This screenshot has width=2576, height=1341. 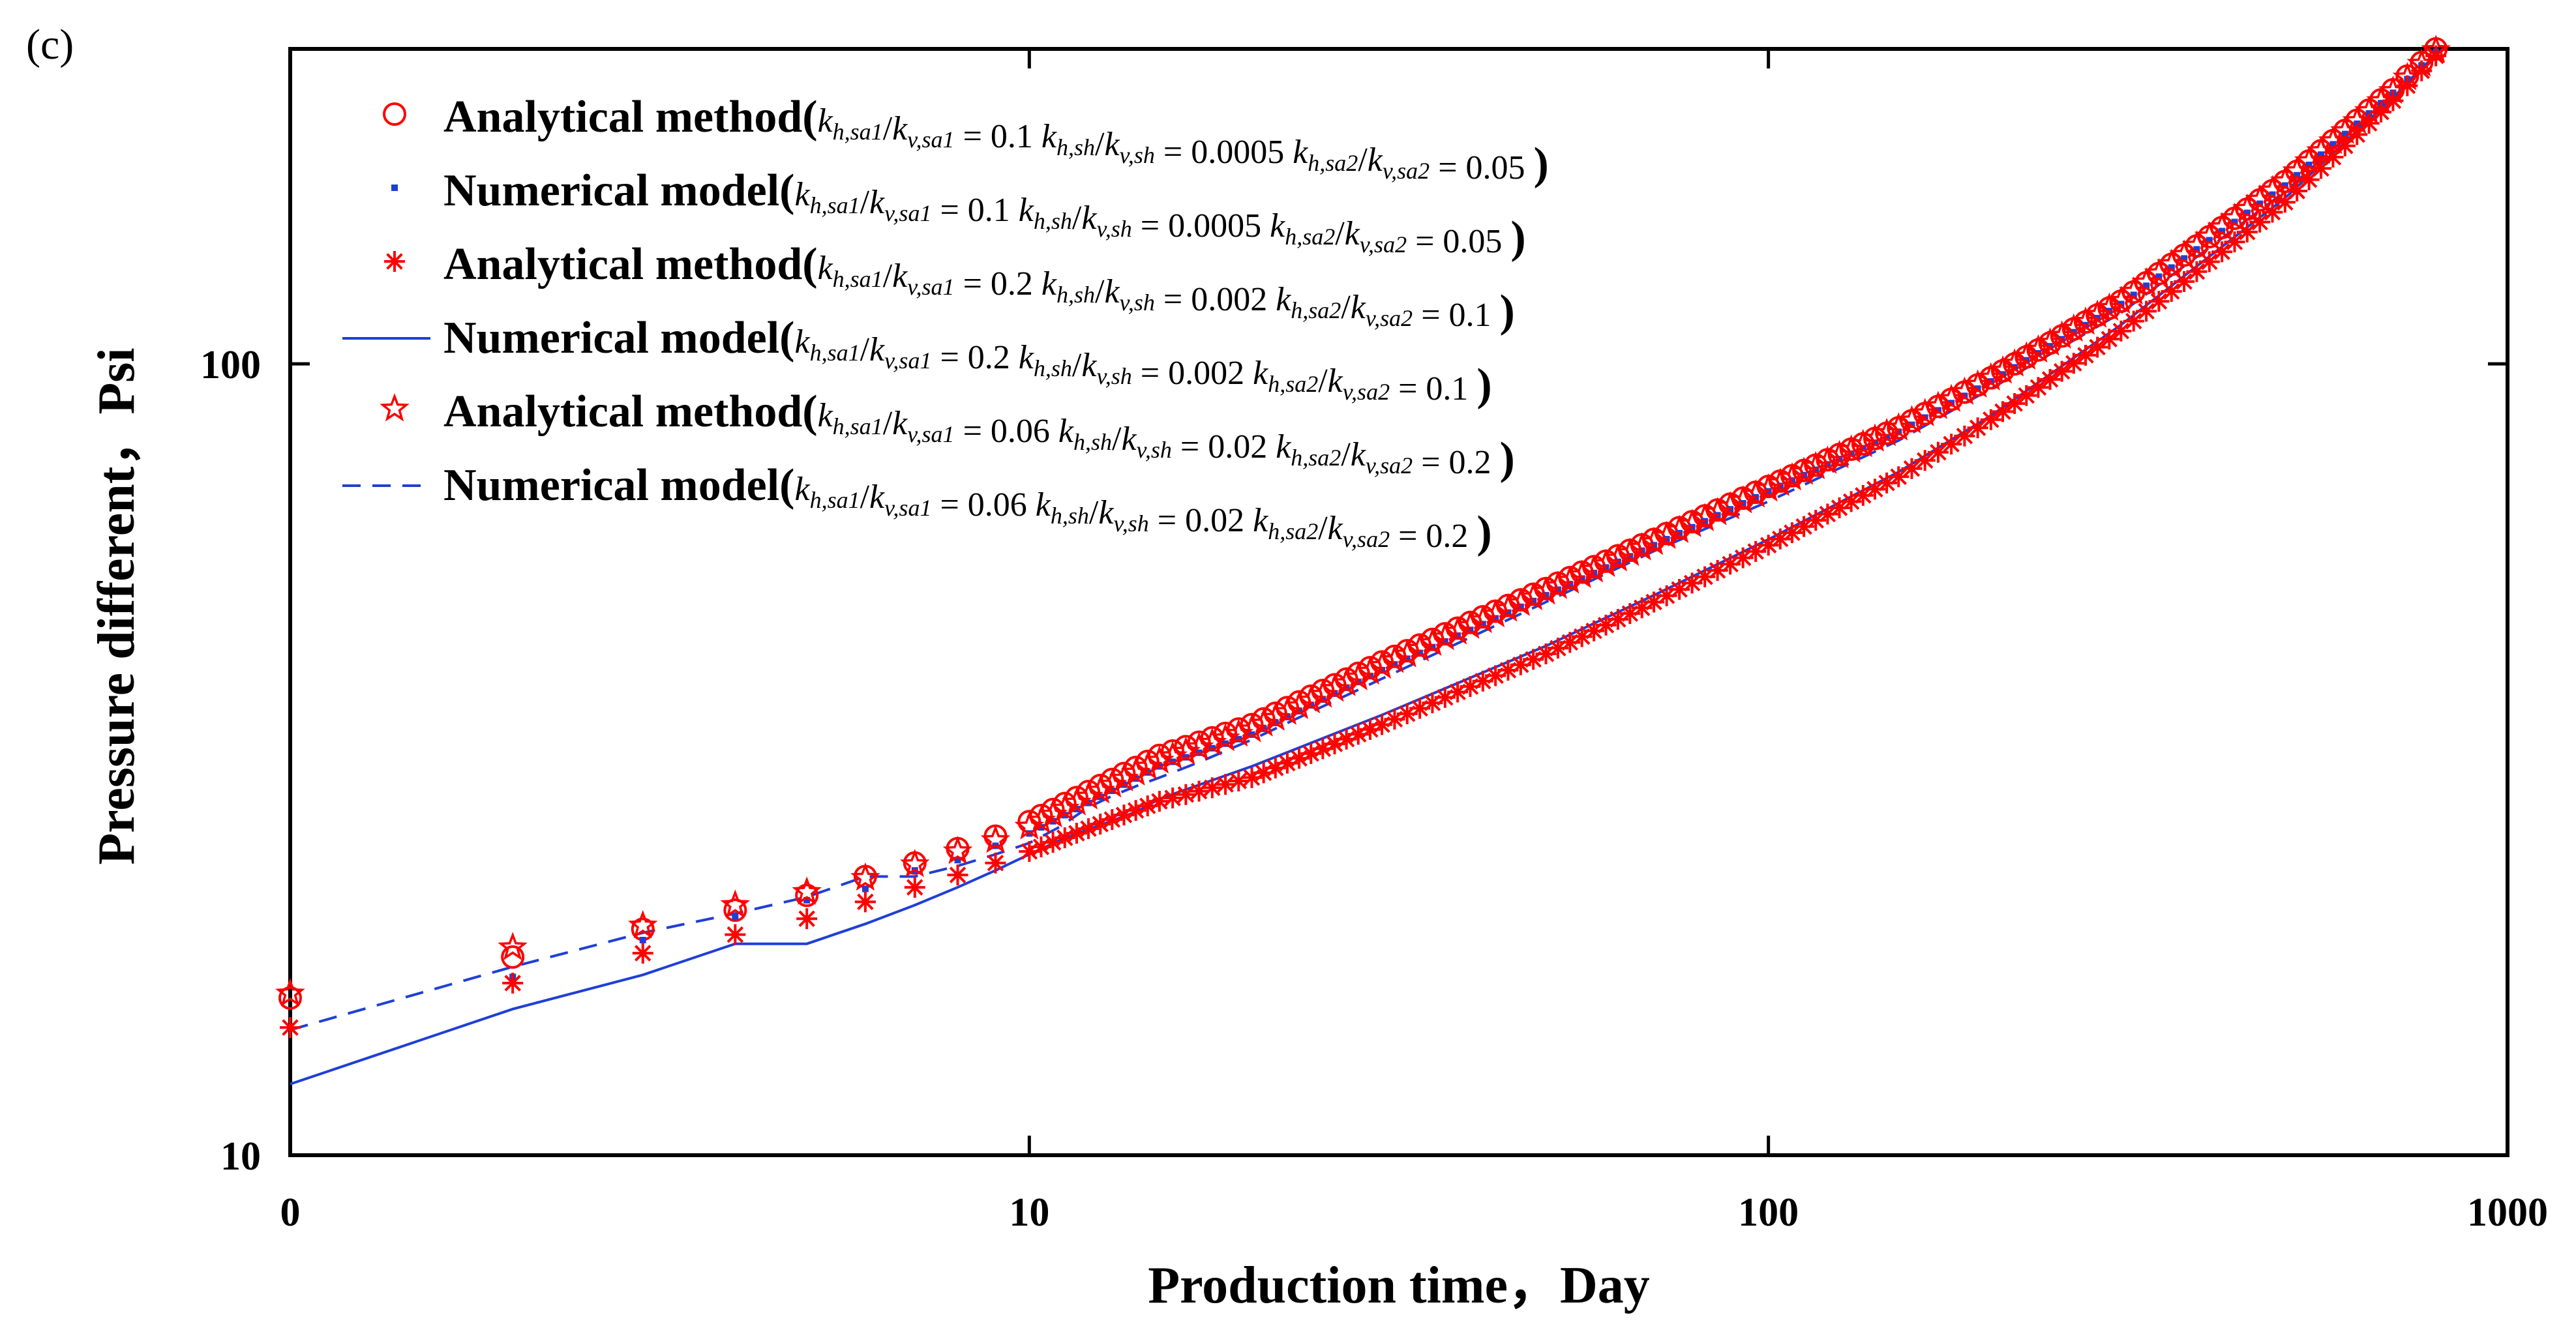 What do you see at coordinates (1029, 1212) in the screenshot?
I see `x-tick-label: 10` at bounding box center [1029, 1212].